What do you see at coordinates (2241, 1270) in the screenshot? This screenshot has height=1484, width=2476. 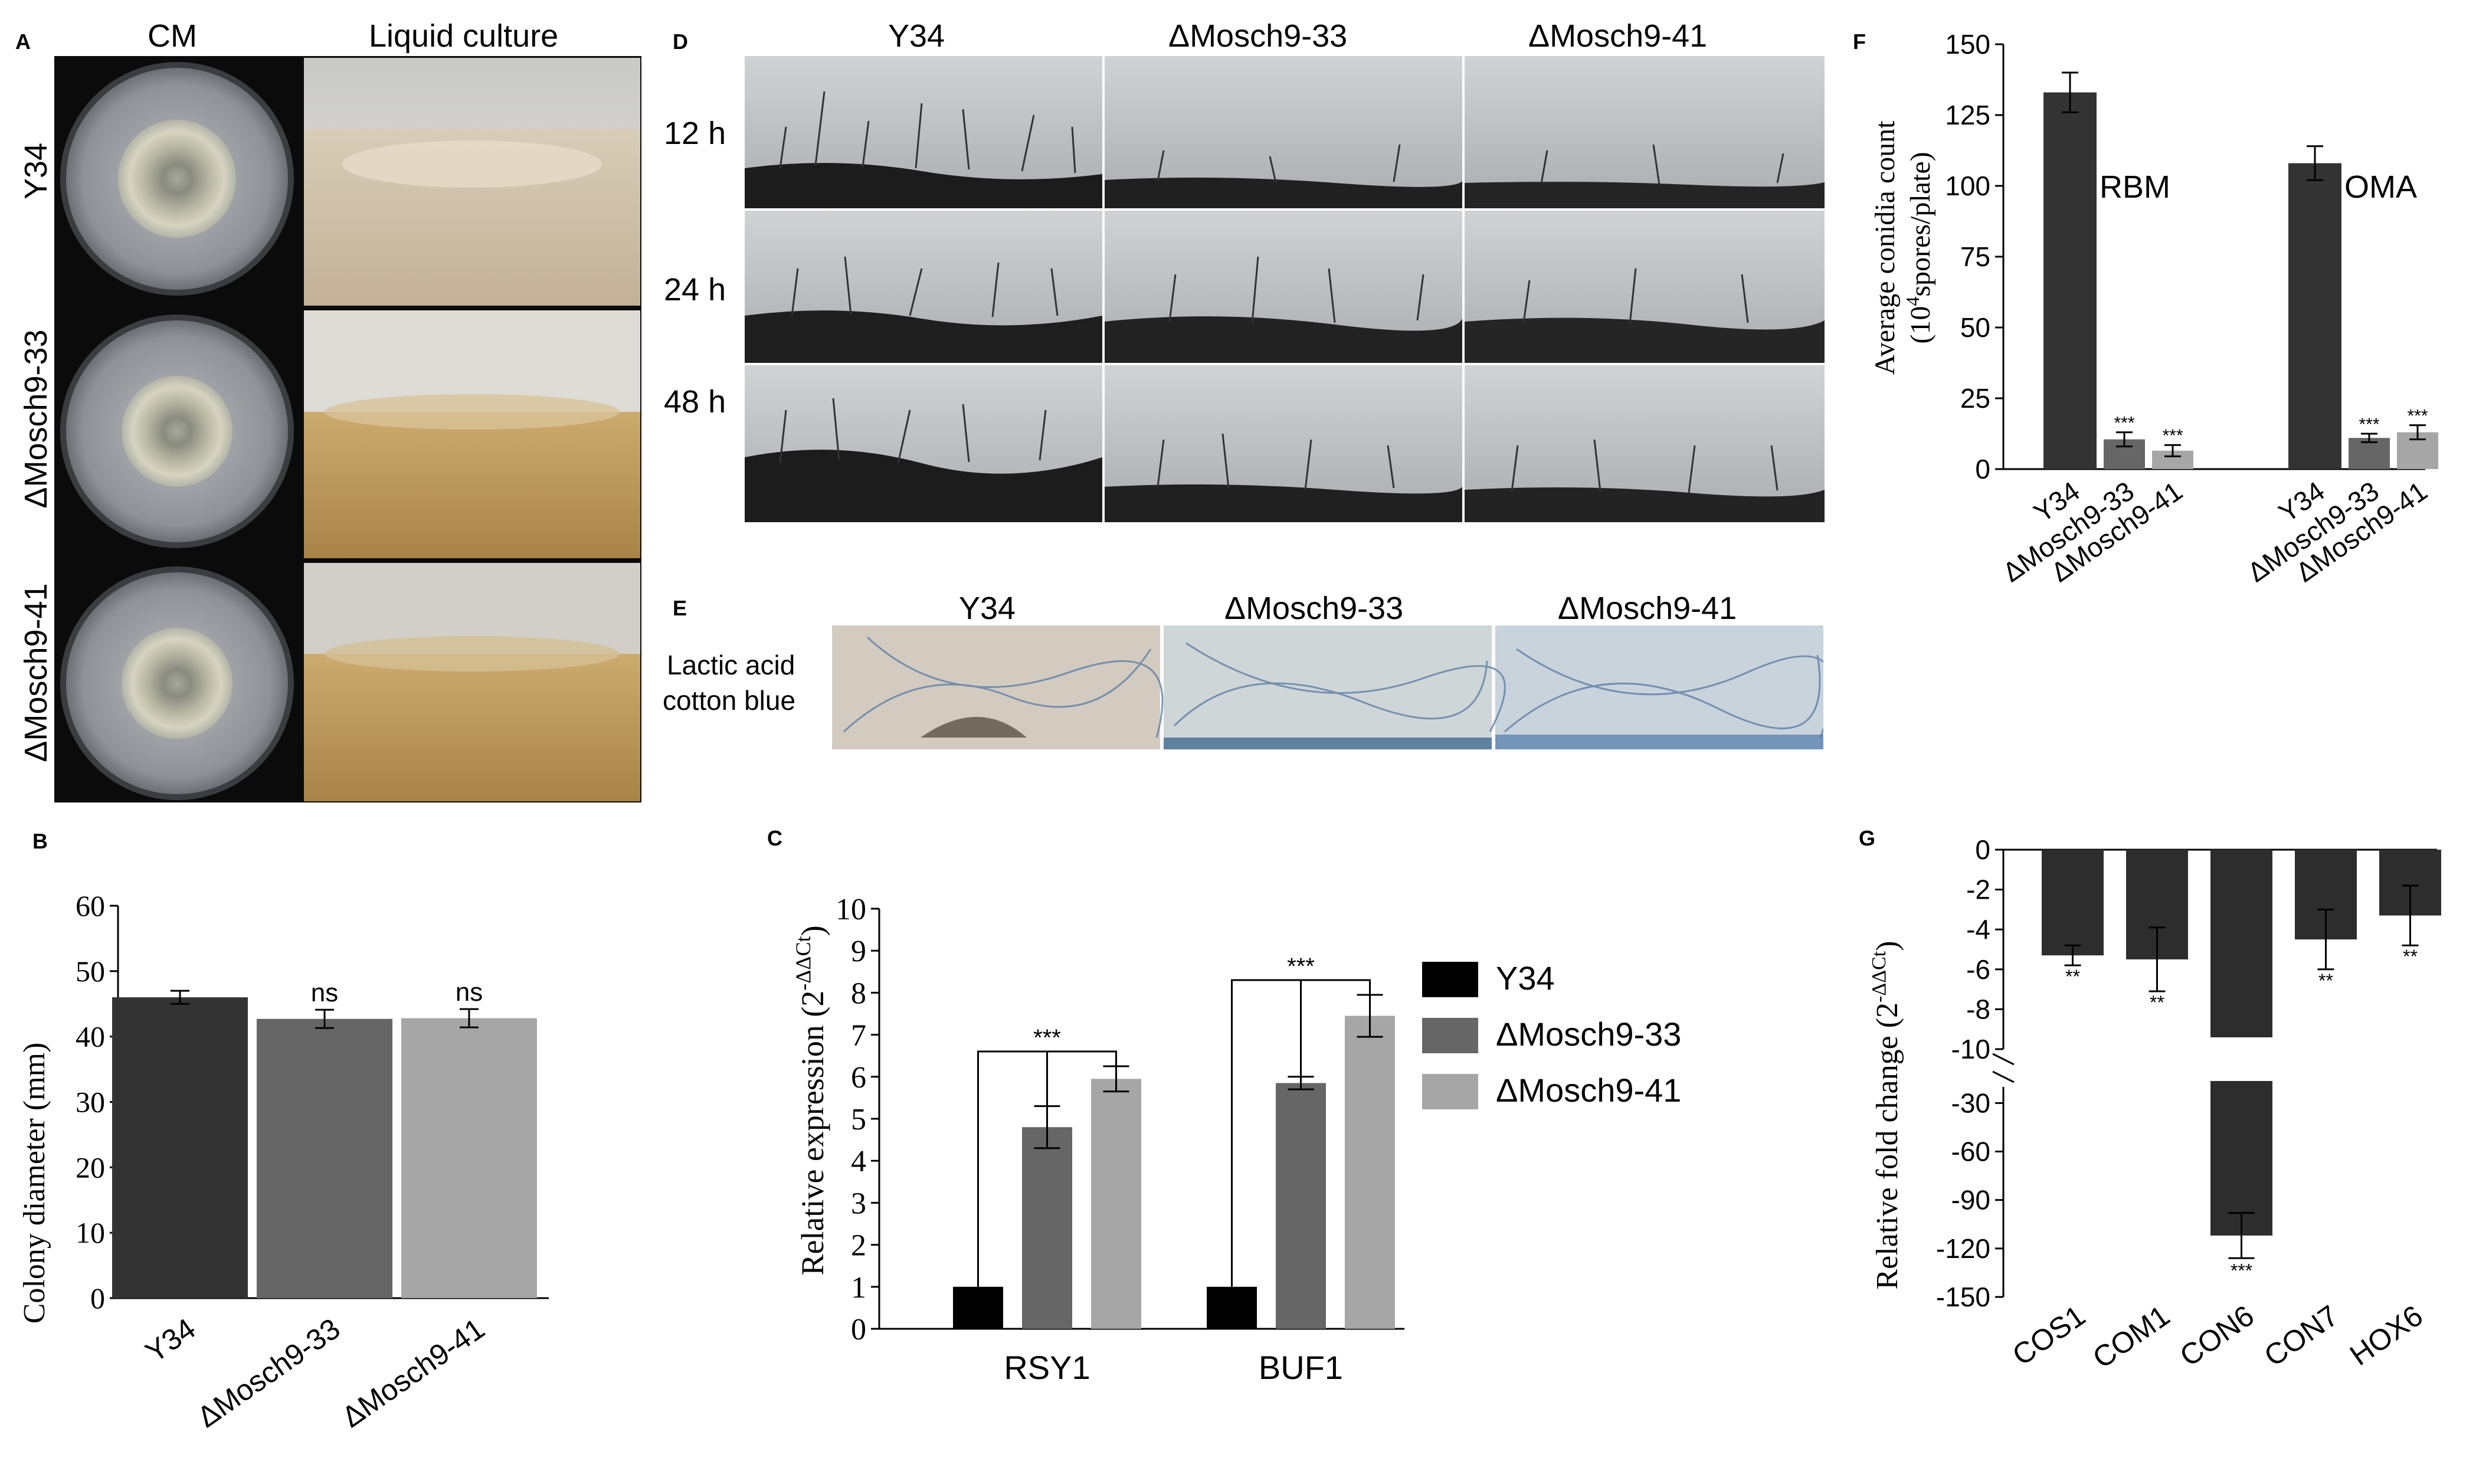 I see `g-significance-2: ***` at bounding box center [2241, 1270].